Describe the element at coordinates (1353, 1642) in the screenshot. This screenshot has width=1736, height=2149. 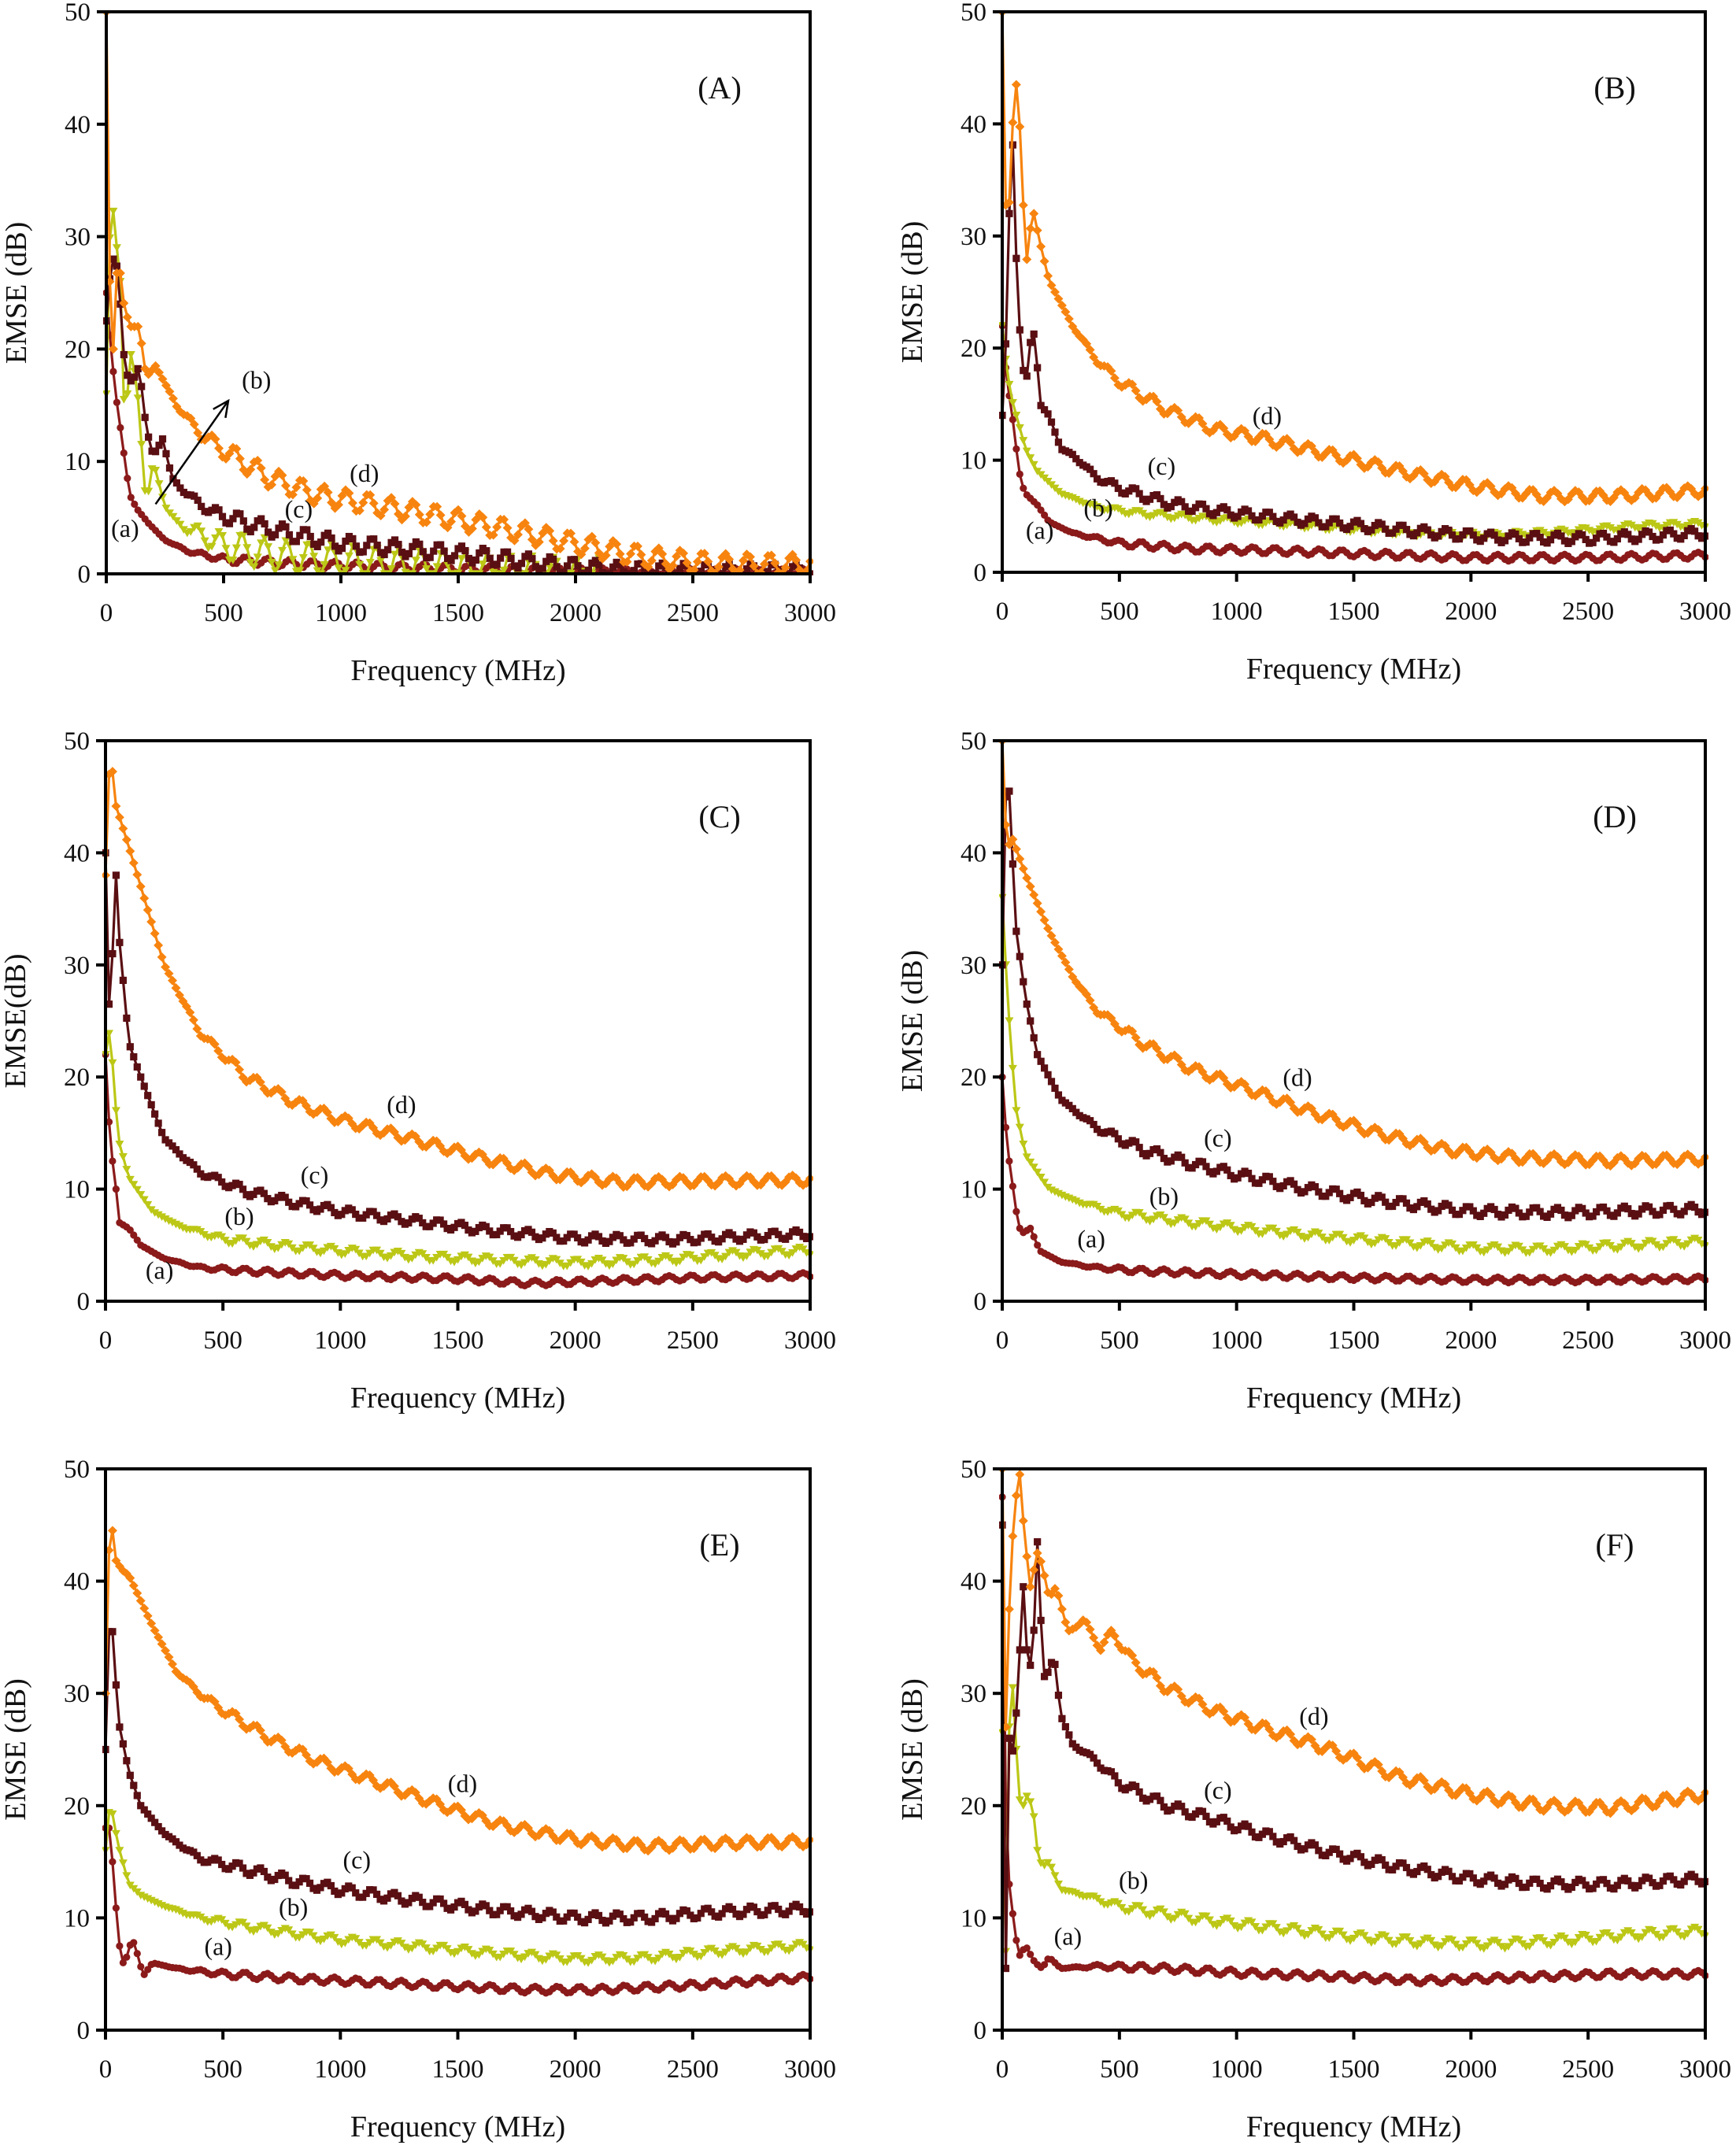
I see `series-d` at that location.